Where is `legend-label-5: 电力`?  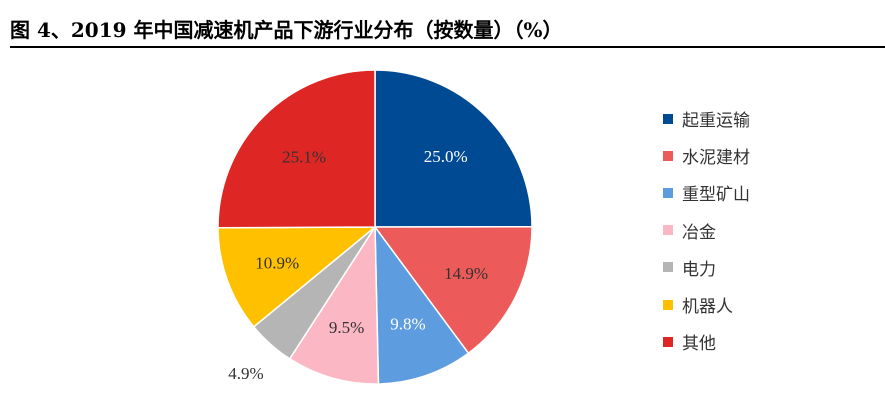
legend-label-5: 电力 is located at coordinates (699, 269).